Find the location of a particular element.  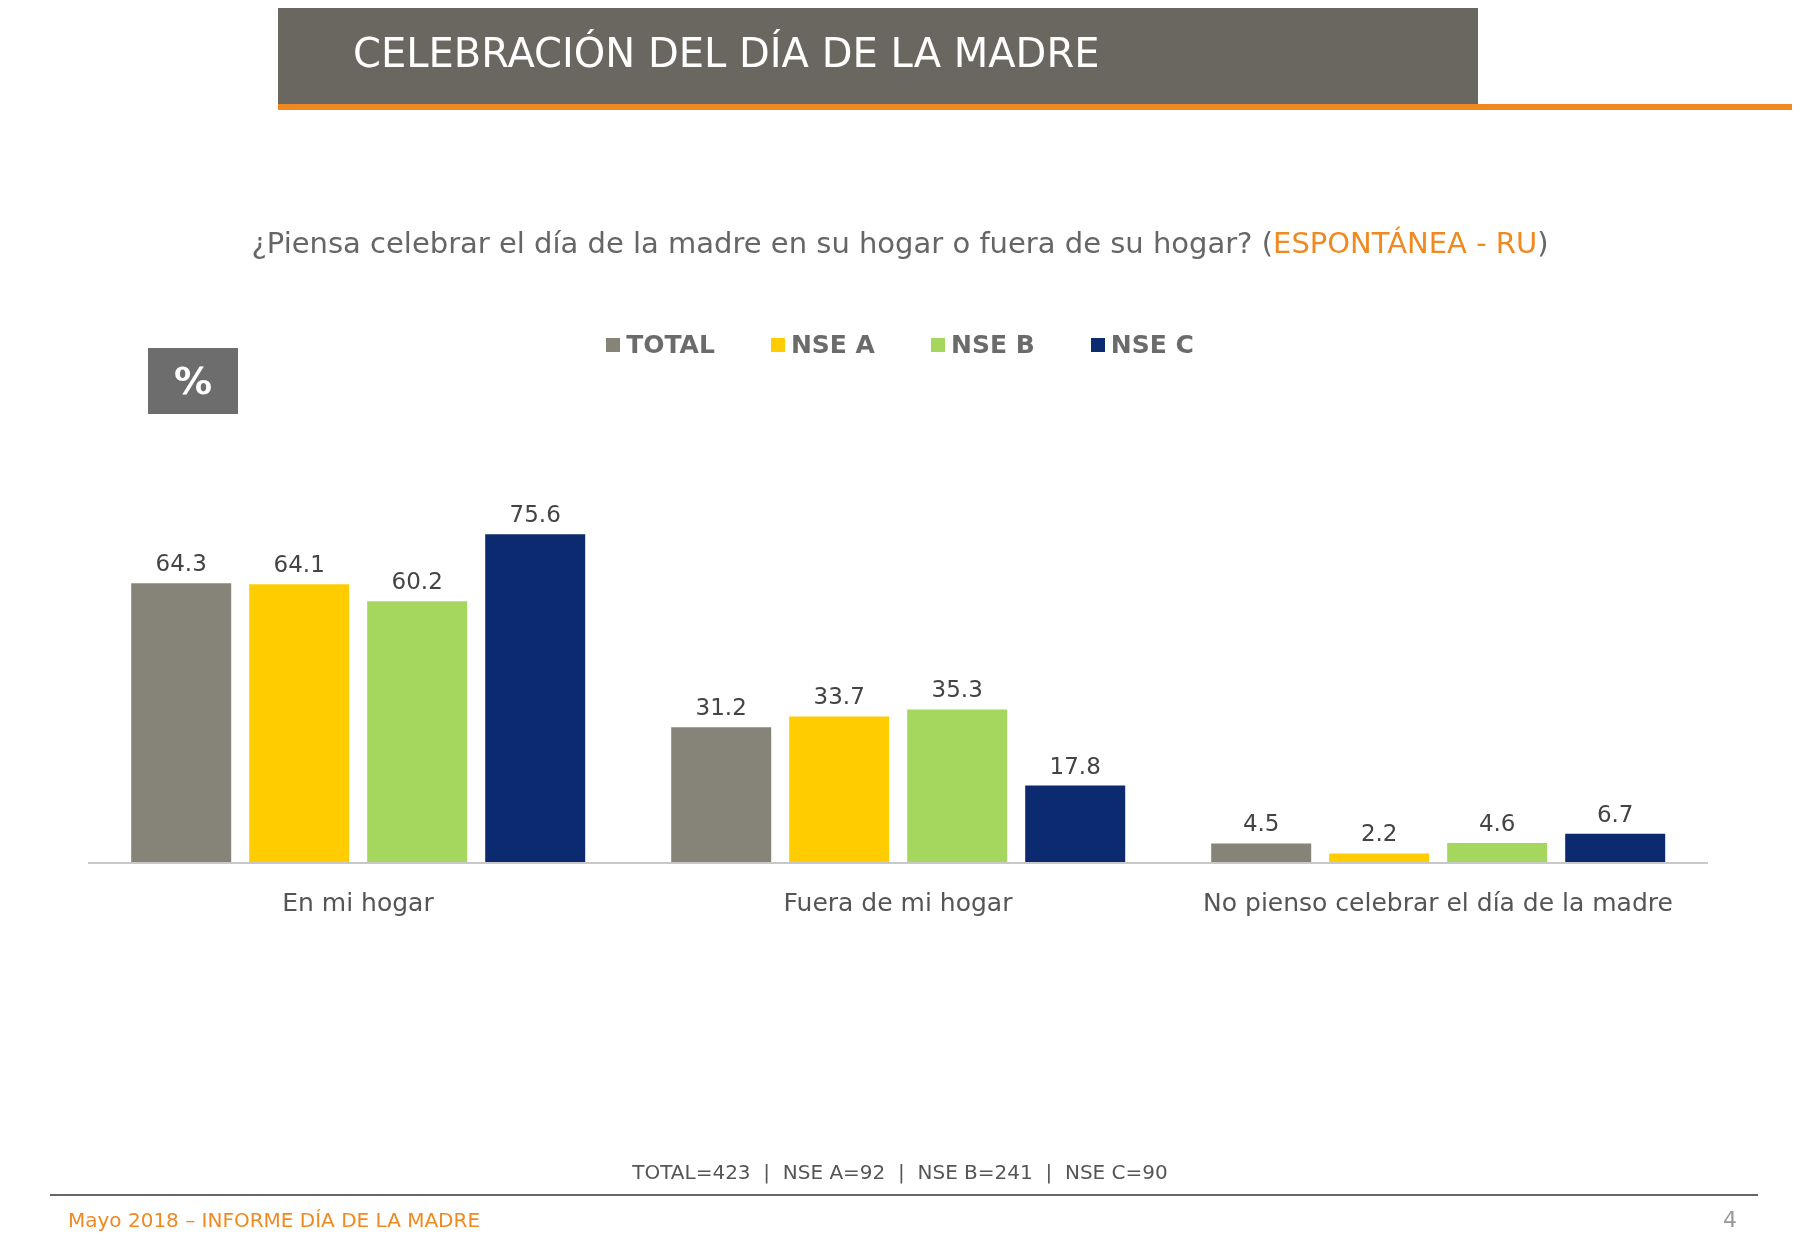

data-label: 2.2 is located at coordinates (1379, 833).